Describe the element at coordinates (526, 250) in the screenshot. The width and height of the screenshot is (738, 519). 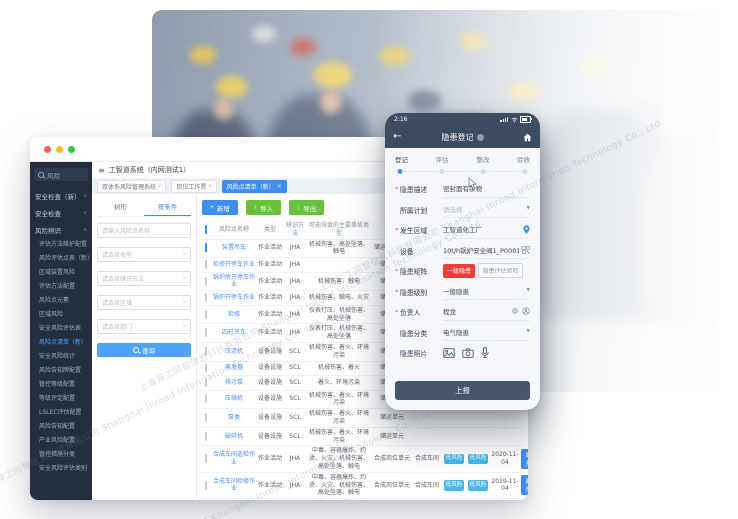
I see `qr-scan-icon` at that location.